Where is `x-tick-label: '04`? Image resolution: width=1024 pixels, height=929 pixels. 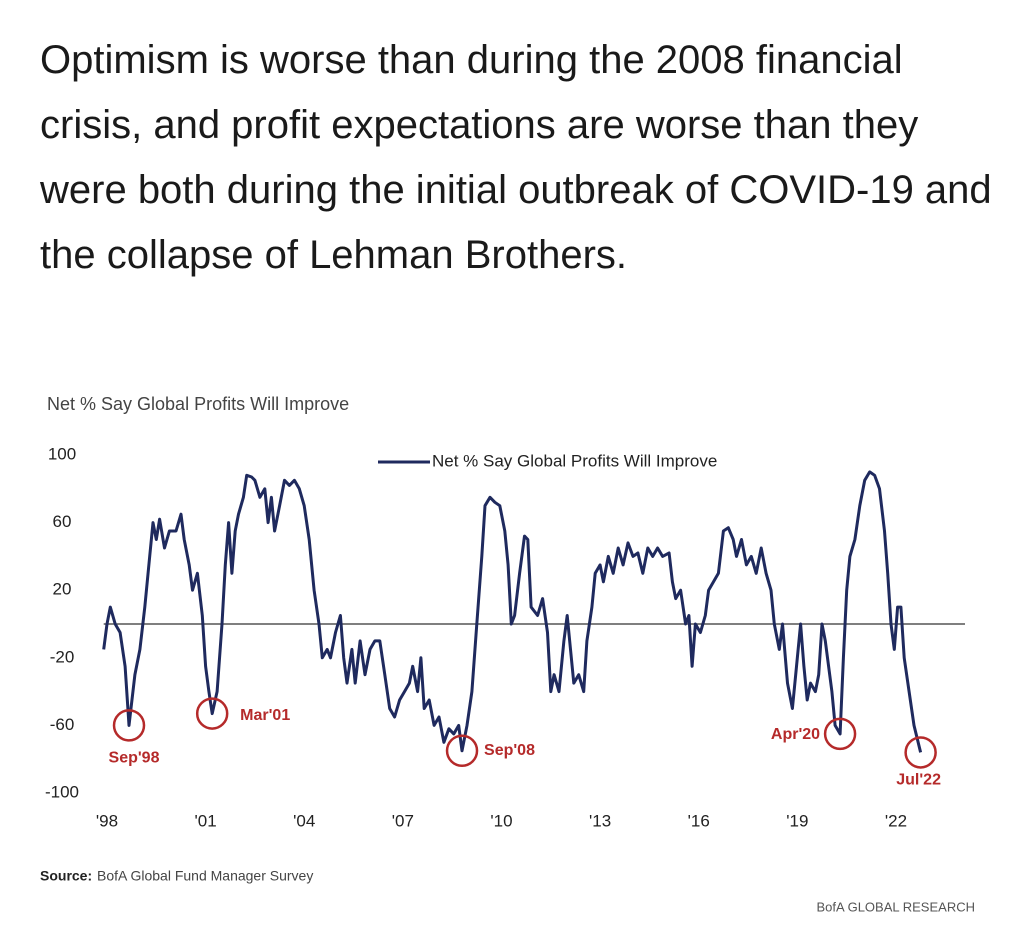
x-tick-label: '04 is located at coordinates (304, 820).